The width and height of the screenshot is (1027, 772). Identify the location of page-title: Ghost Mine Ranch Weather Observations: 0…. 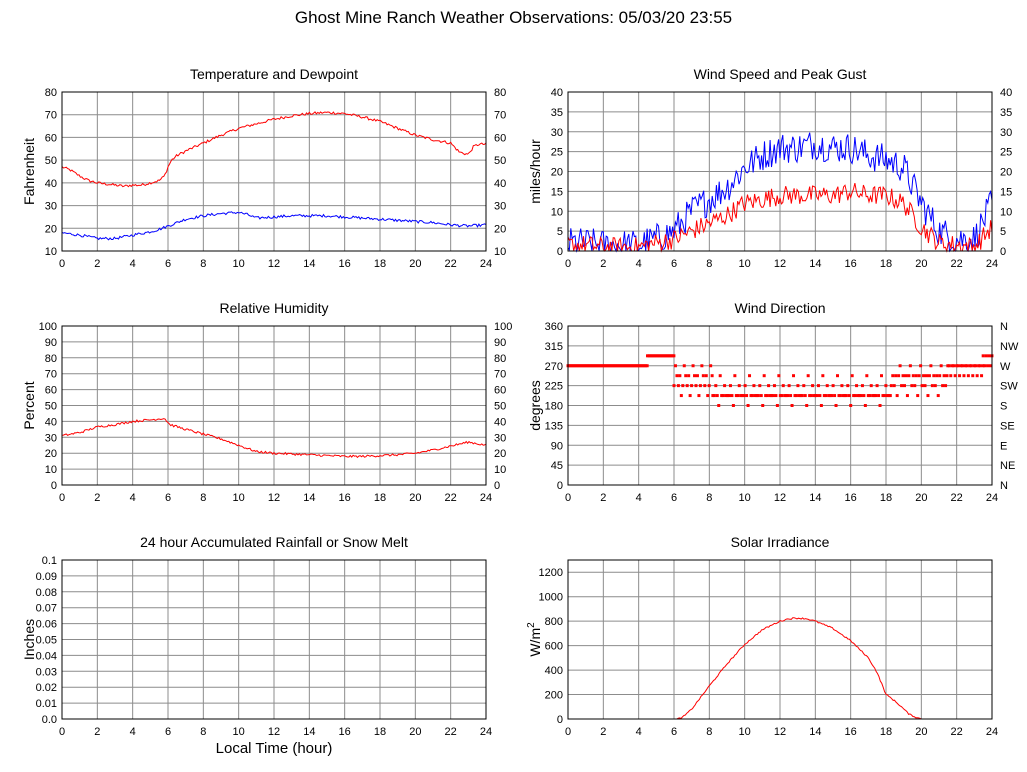
(513, 17).